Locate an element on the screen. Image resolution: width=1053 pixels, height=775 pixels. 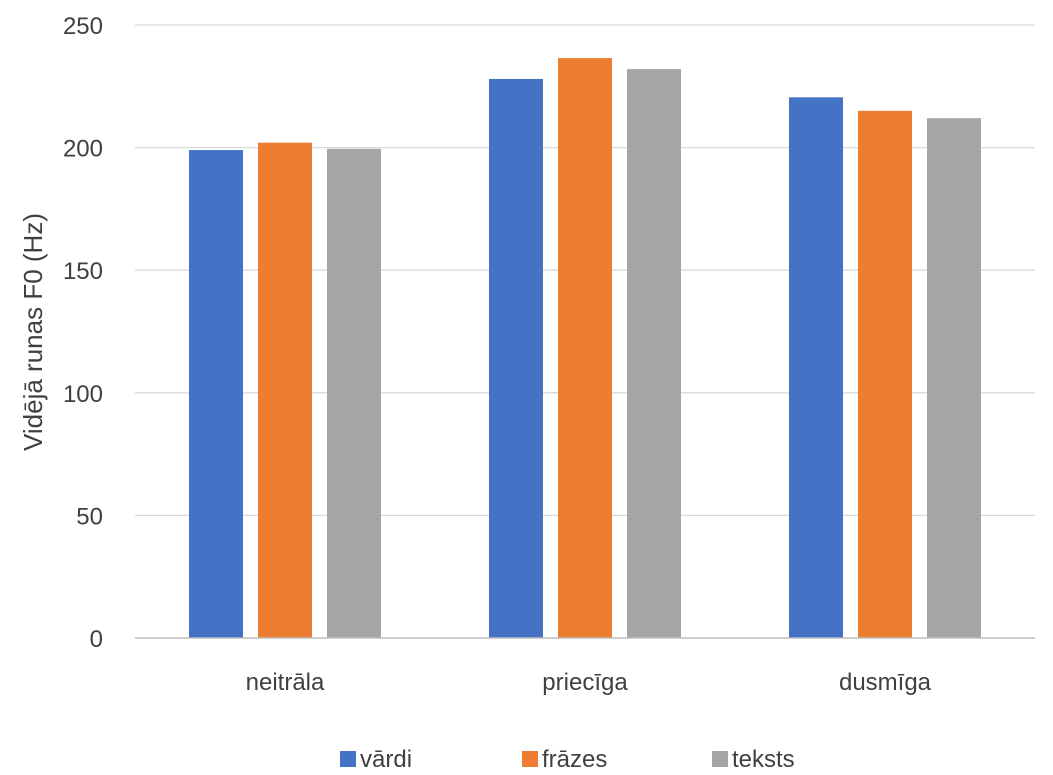
legend-item-vārdi: vārdi is located at coordinates (376, 759).